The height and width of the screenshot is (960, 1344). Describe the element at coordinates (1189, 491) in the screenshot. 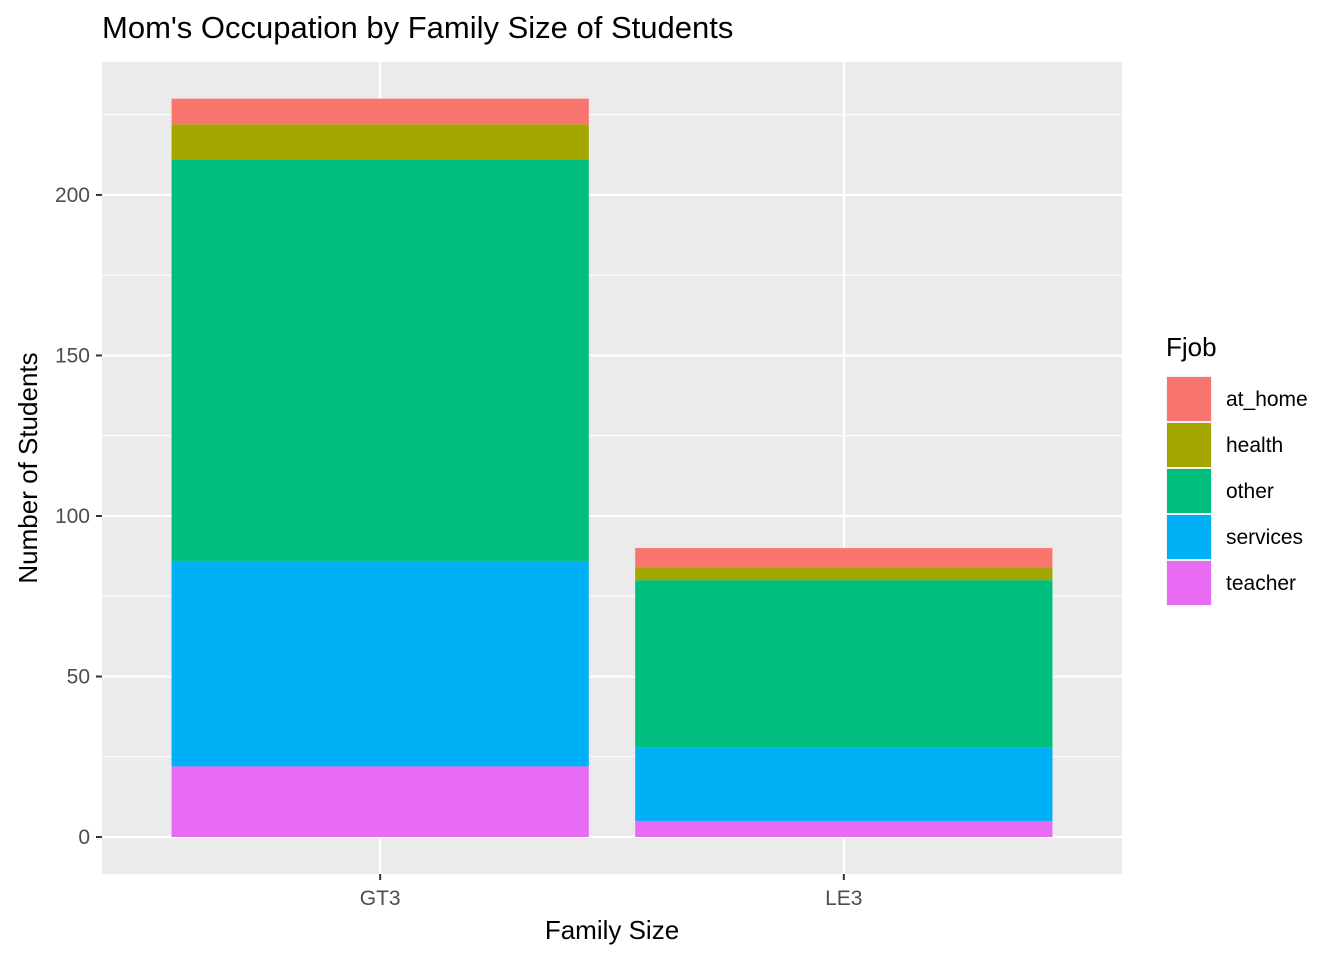

I see `legend-swatch-other` at that location.